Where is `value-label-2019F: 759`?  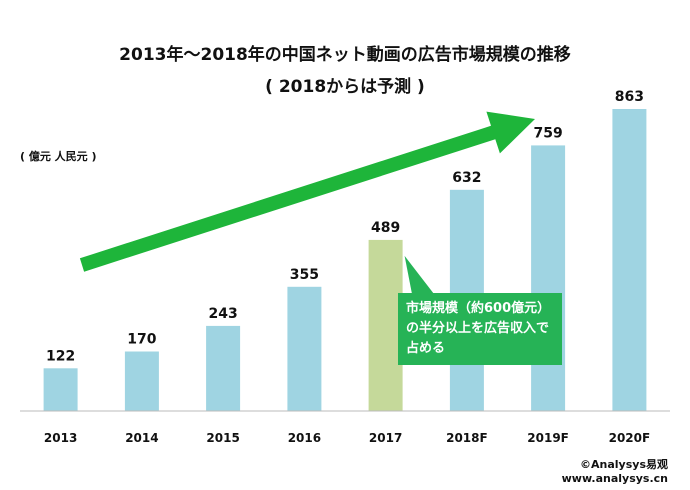
value-label-2019F: 759 is located at coordinates (547, 133).